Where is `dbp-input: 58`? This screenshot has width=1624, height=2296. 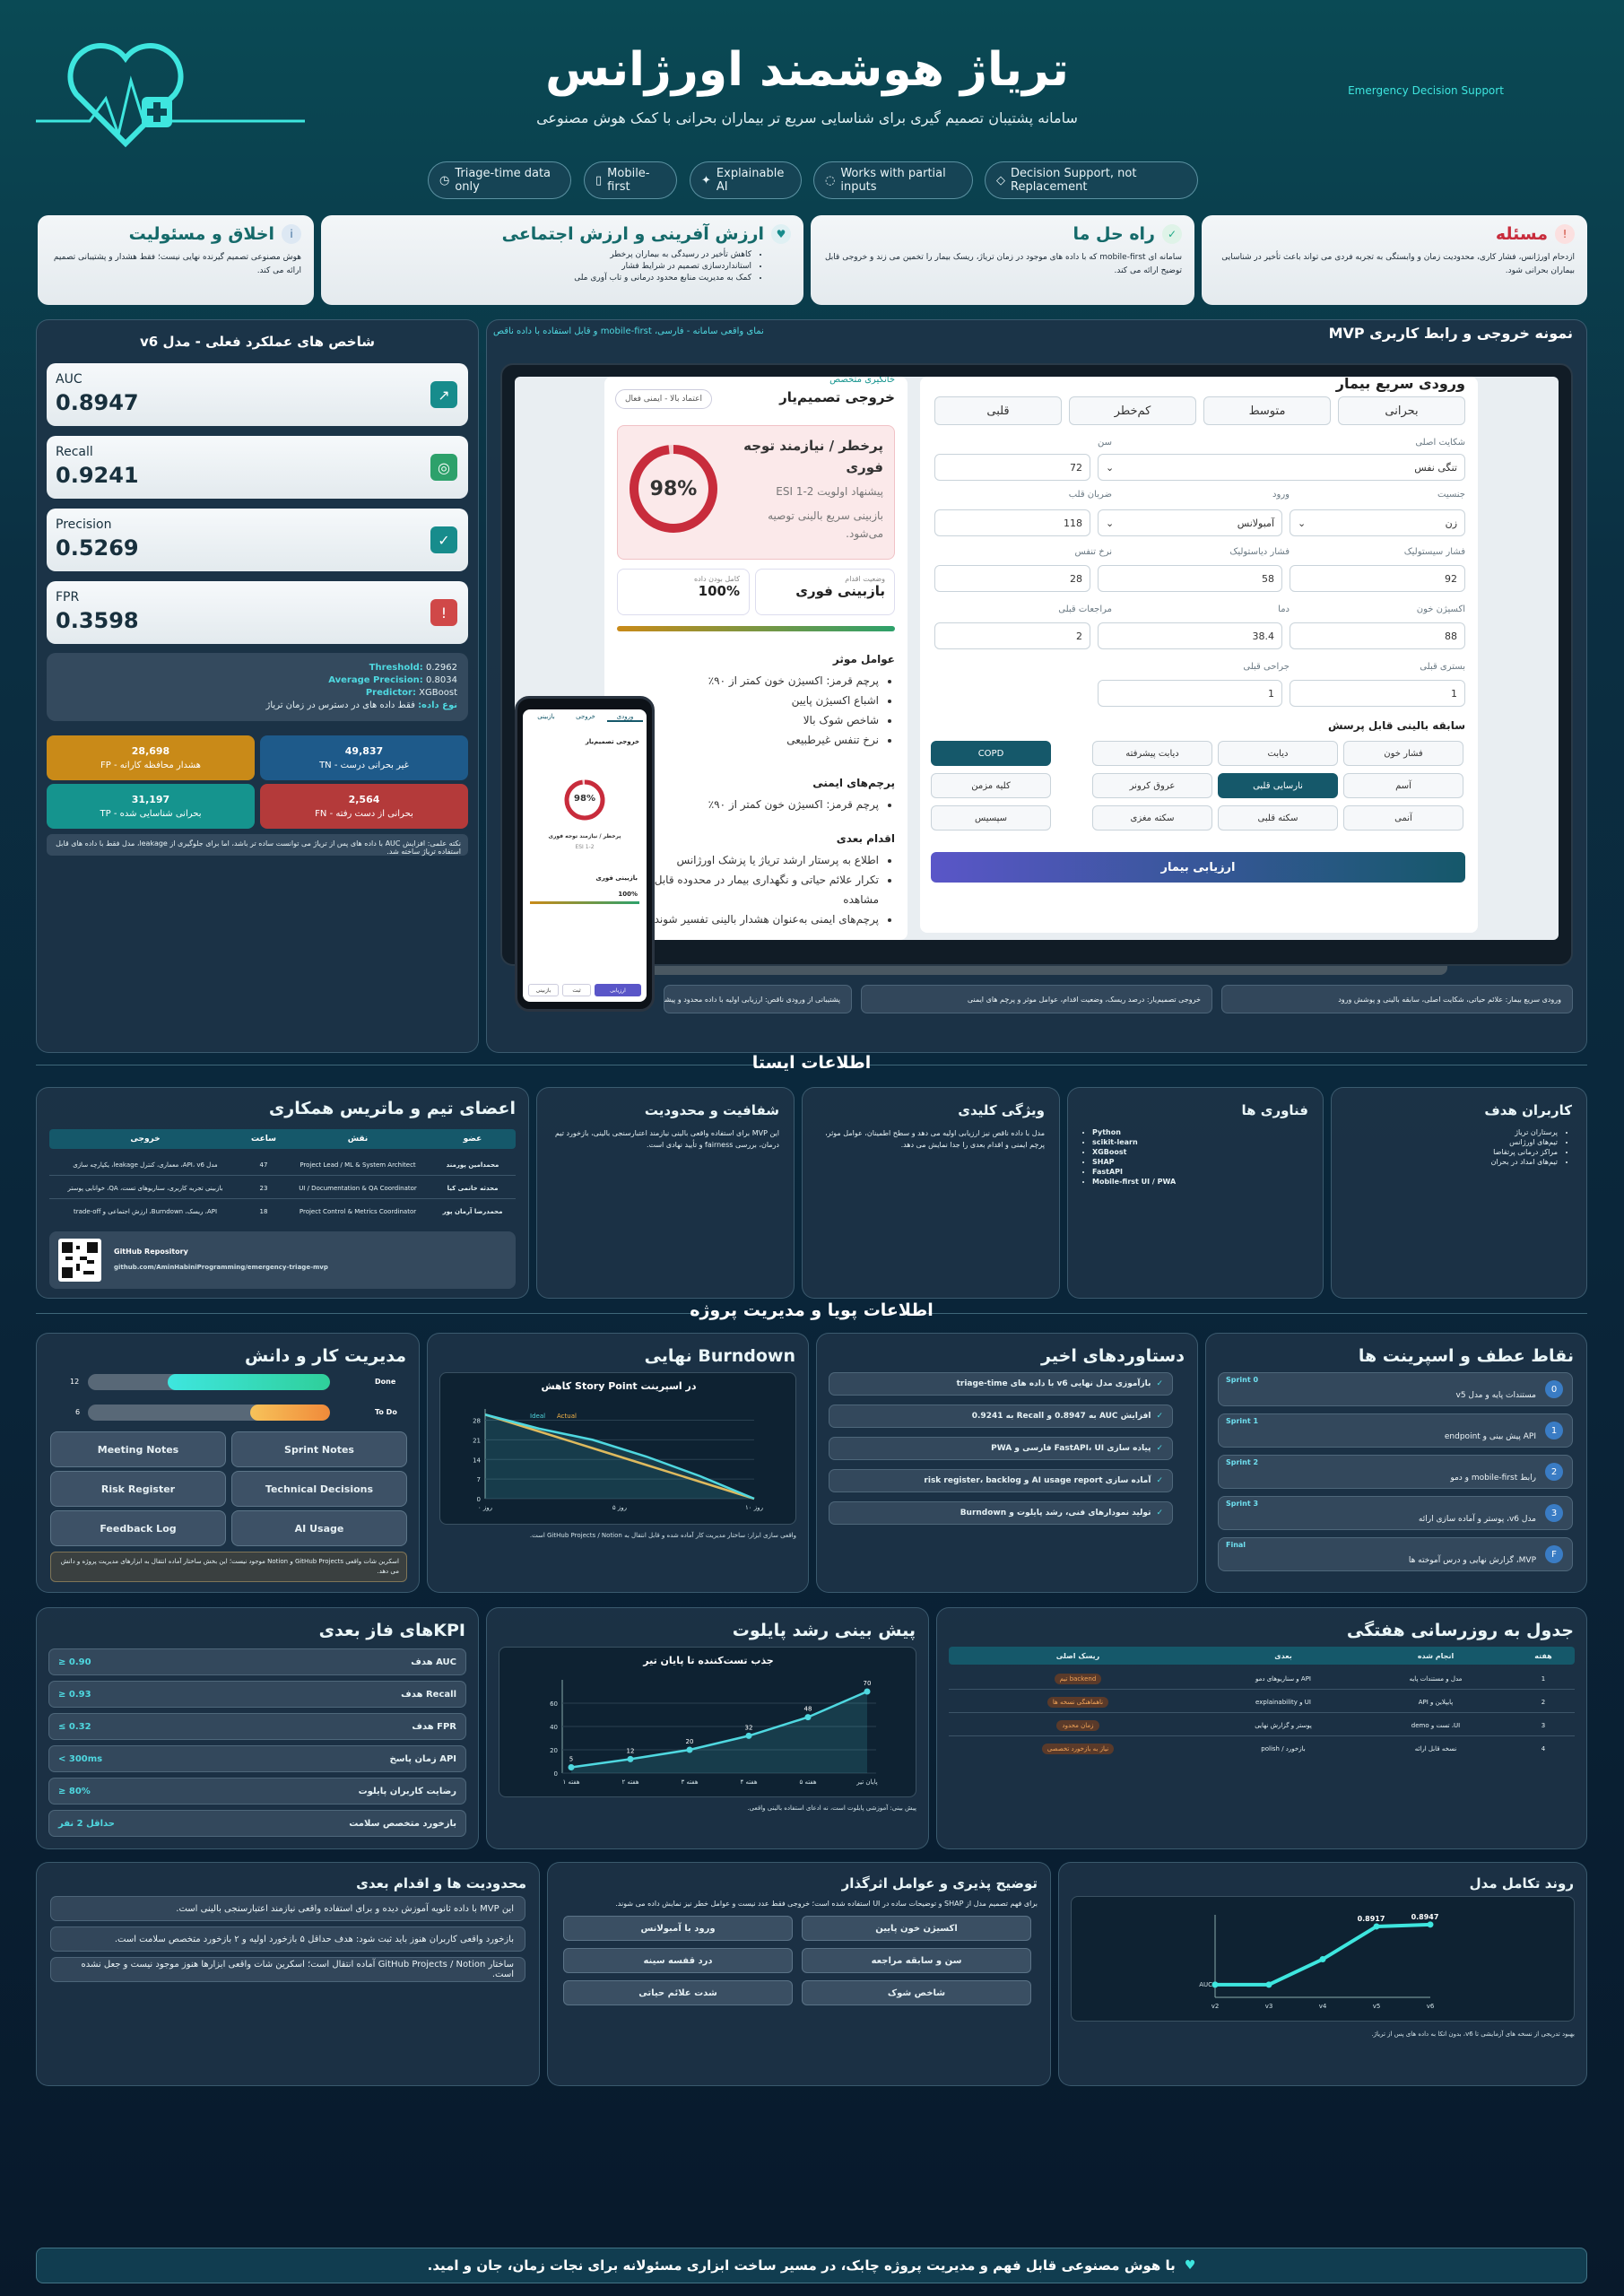 dbp-input: 58 is located at coordinates (1190, 578).